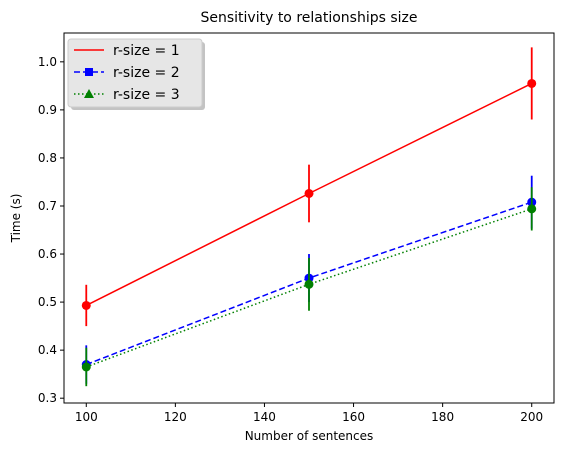  What do you see at coordinates (308, 18) in the screenshot?
I see `chart-title: Sensitivity to relationships size` at bounding box center [308, 18].